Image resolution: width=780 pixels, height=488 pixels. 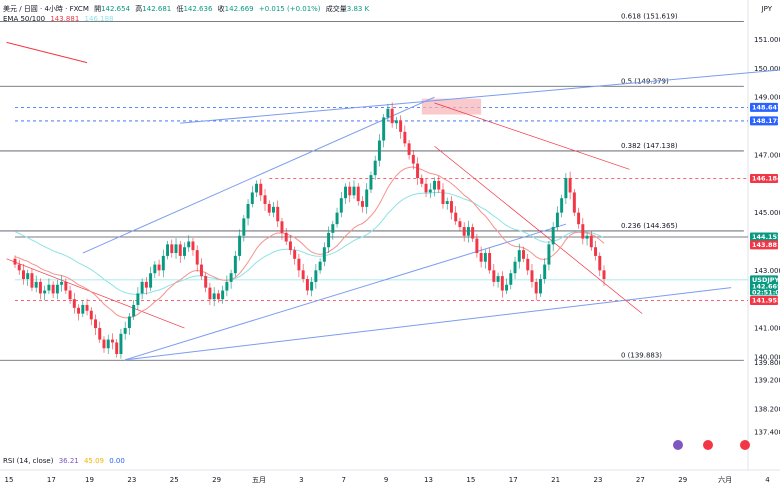 I want to click on us-flag-event-icon, so click(x=745, y=445).